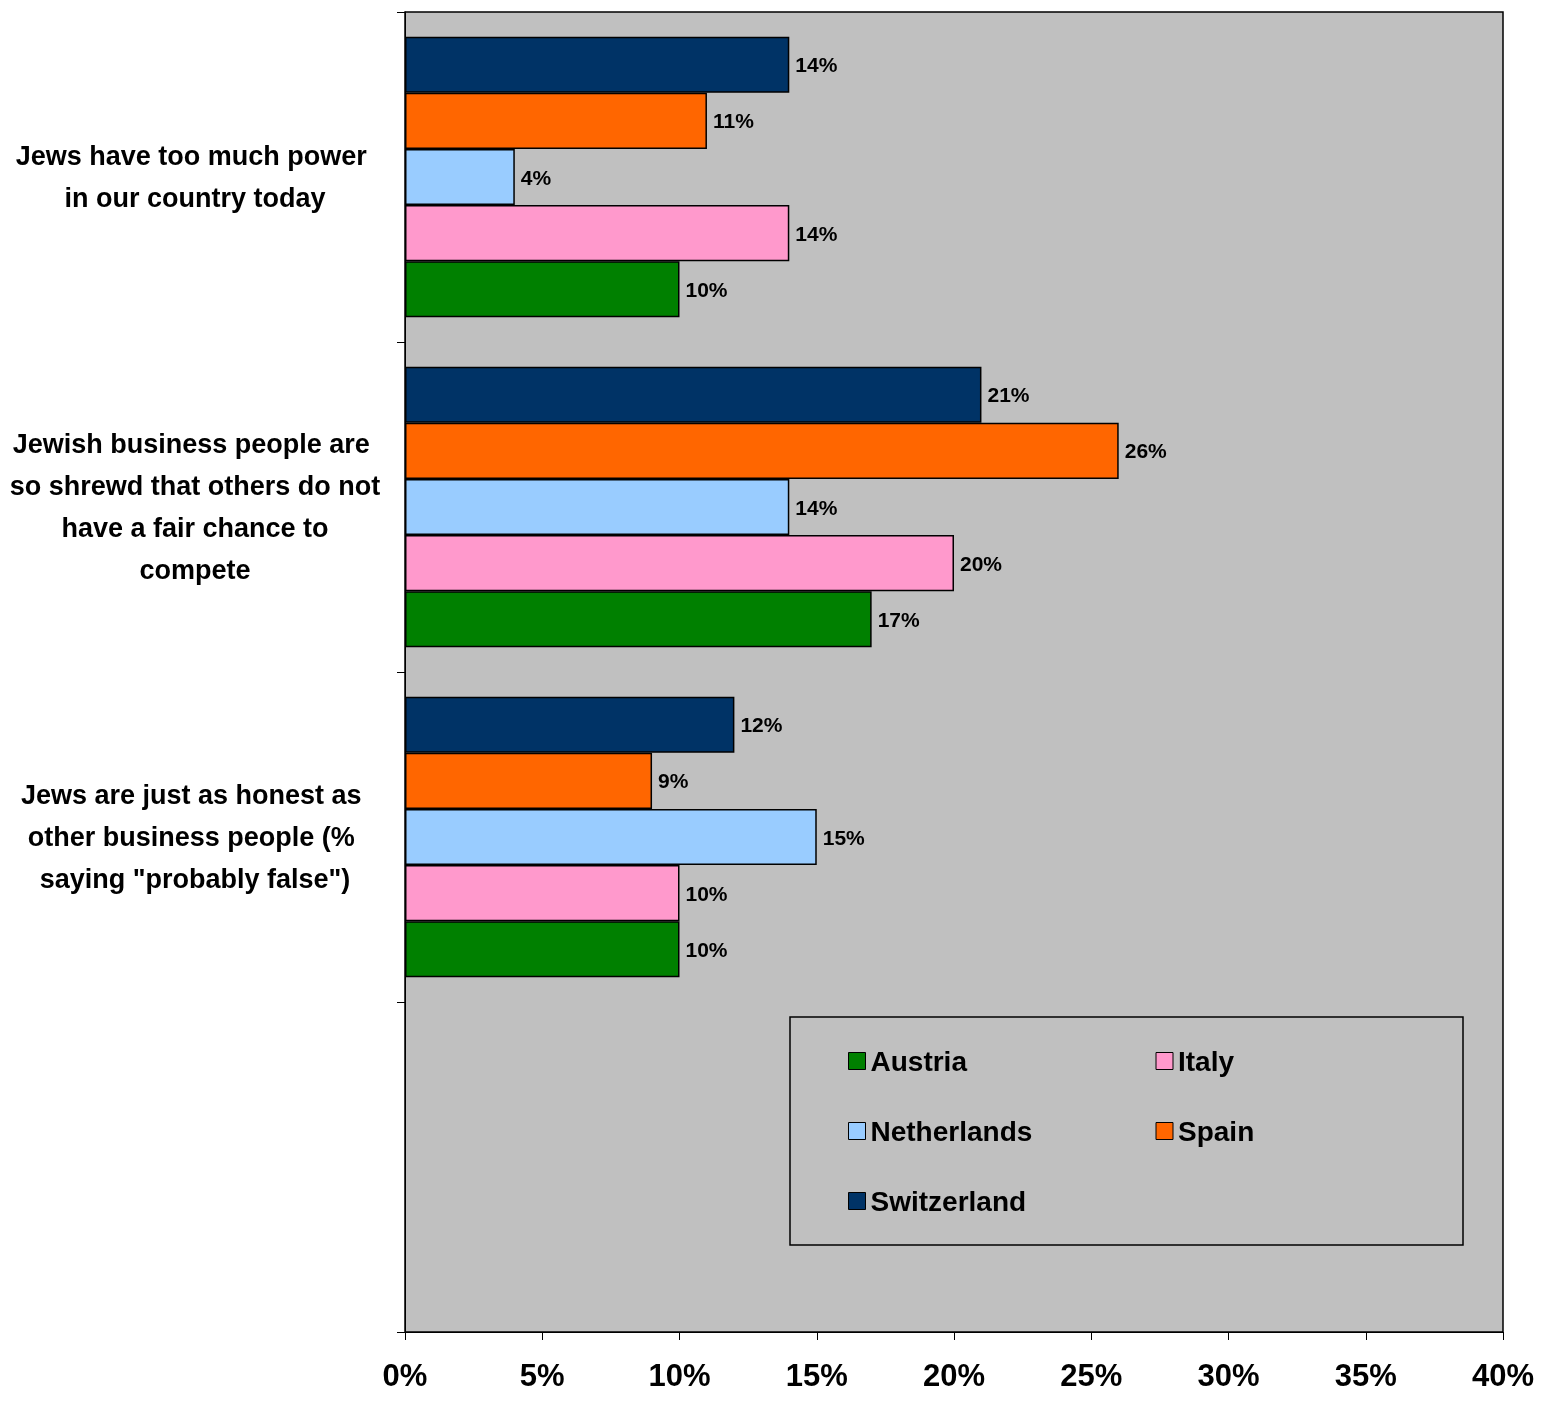 The image size is (1545, 1407). I want to click on data-label: 26%, so click(1146, 451).